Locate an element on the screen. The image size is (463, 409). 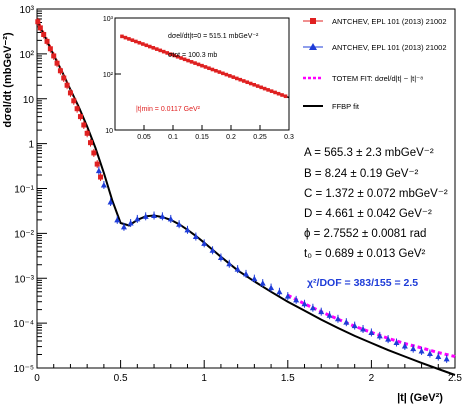
y-axis-label: dσel/dt (mbGeV⁻²) is located at coordinates (8, 80).